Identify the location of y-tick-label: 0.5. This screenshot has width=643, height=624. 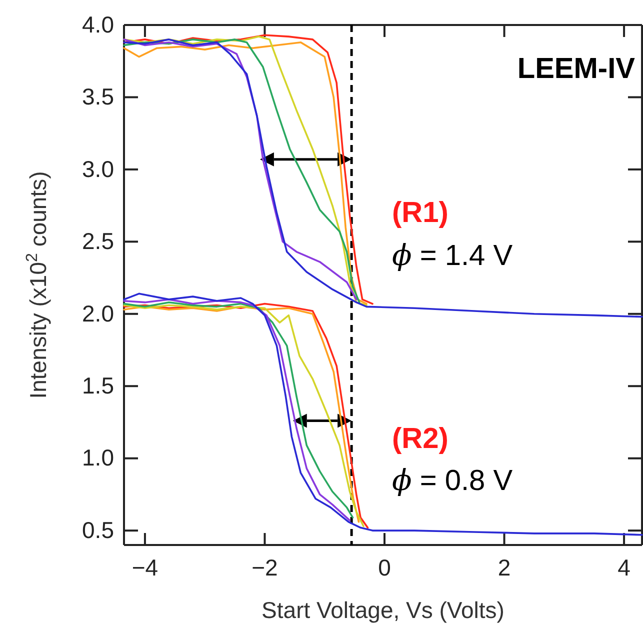
(98, 529).